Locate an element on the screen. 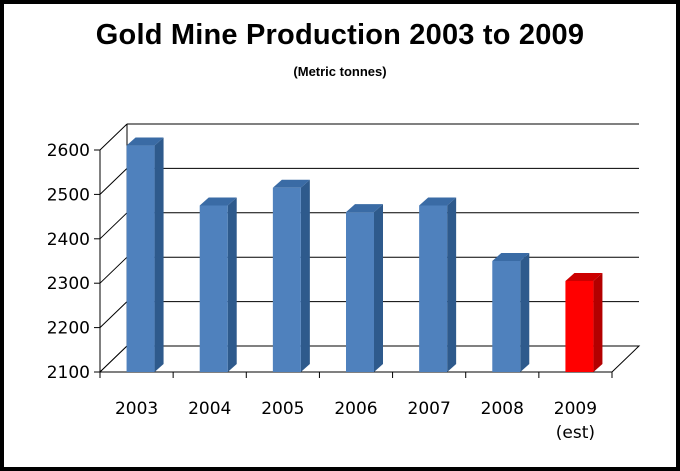 The image size is (680, 471). x-tick-label: 2009 is located at coordinates (575, 409).